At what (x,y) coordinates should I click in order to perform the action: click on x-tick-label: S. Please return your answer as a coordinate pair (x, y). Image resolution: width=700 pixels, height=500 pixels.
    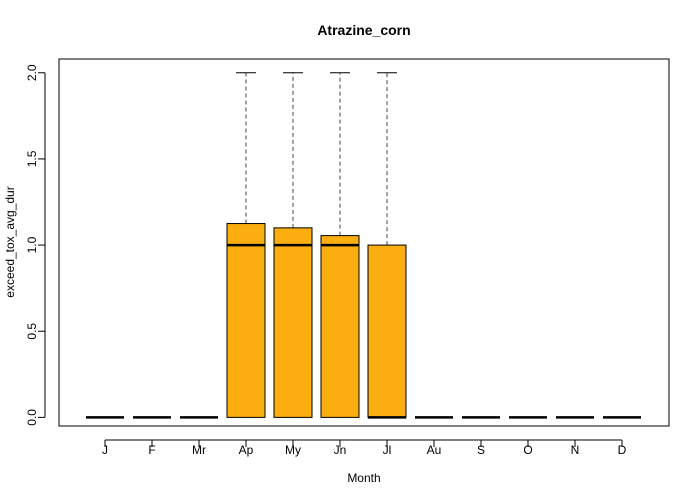
    Looking at the image, I should click on (481, 450).